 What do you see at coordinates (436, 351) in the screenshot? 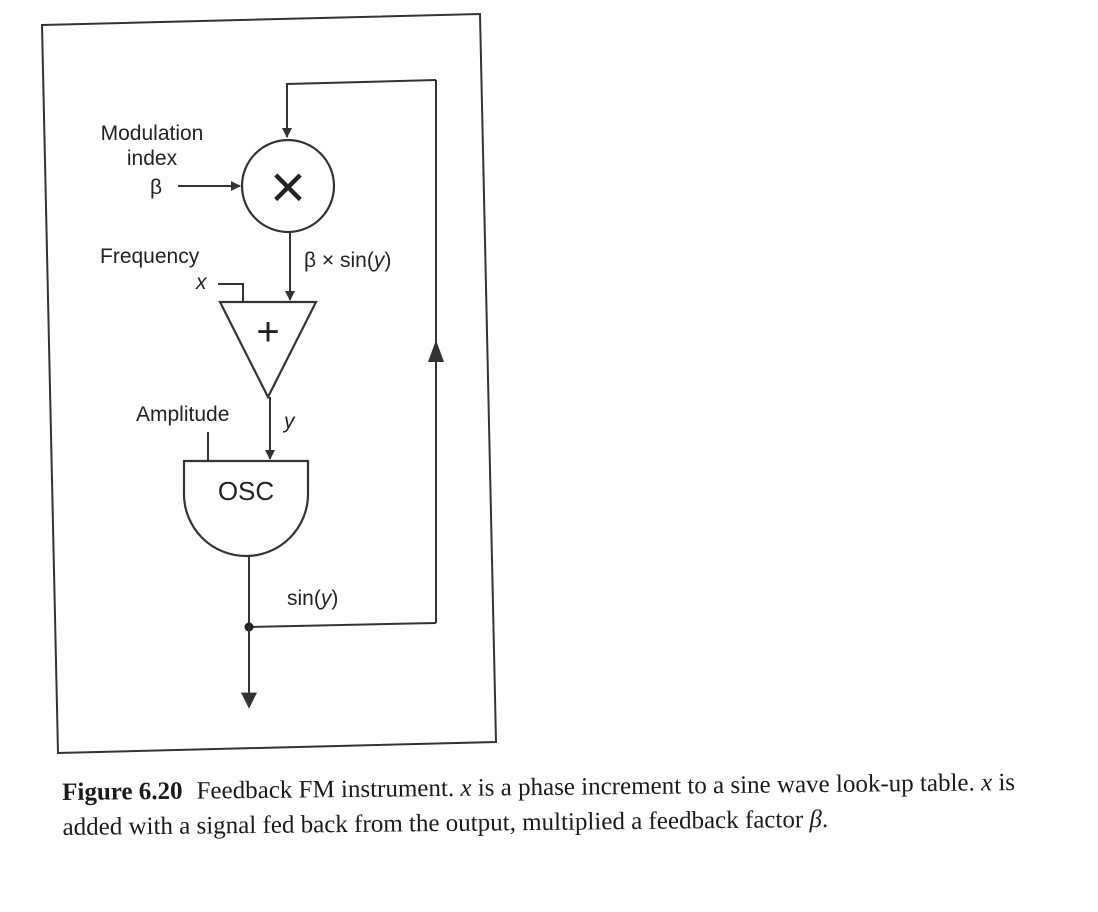
I see `feedback-arrow` at bounding box center [436, 351].